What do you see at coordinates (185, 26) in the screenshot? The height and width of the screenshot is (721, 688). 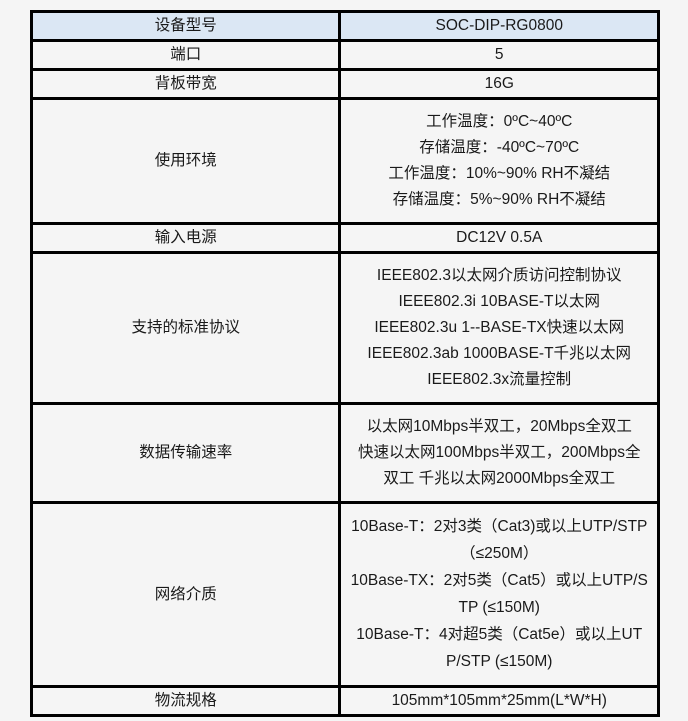 I see `spec-label-cell: 设备型号` at bounding box center [185, 26].